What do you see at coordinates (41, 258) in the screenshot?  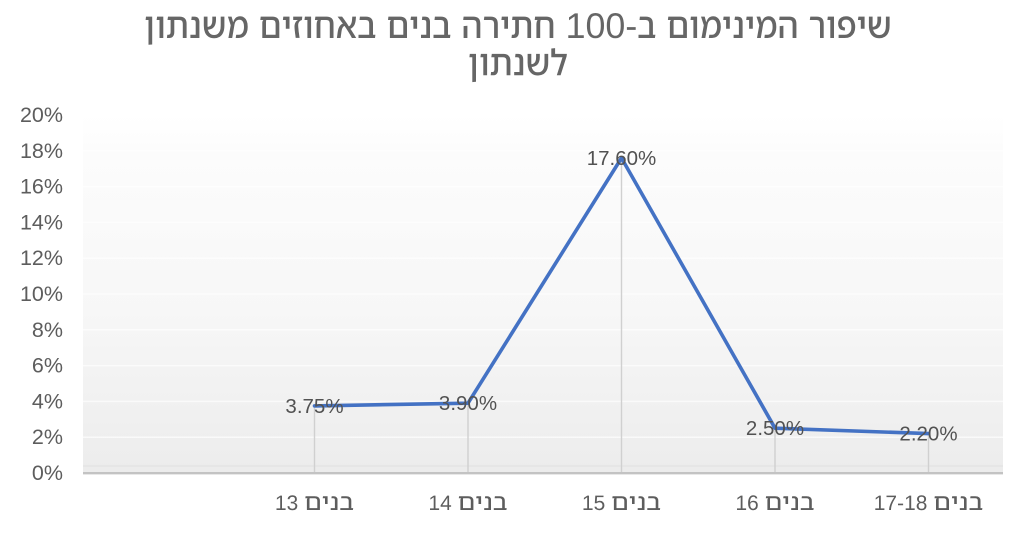 I see `svg-text: 12%` at bounding box center [41, 258].